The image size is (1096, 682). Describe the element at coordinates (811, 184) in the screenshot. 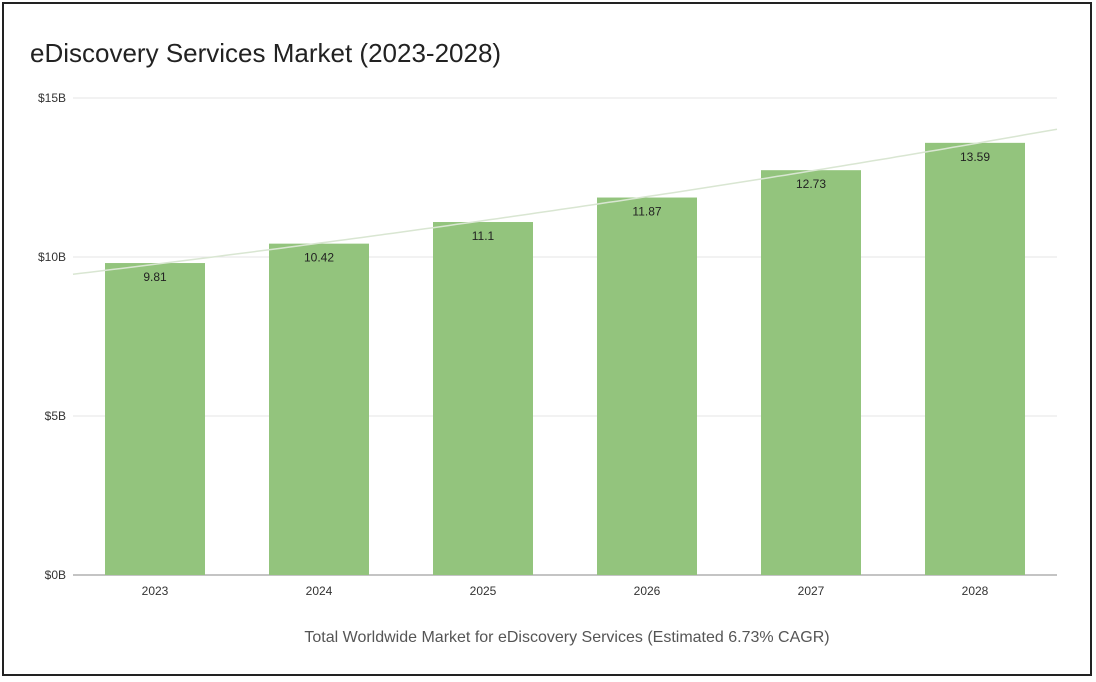

I see `data-label: 12.73` at that location.